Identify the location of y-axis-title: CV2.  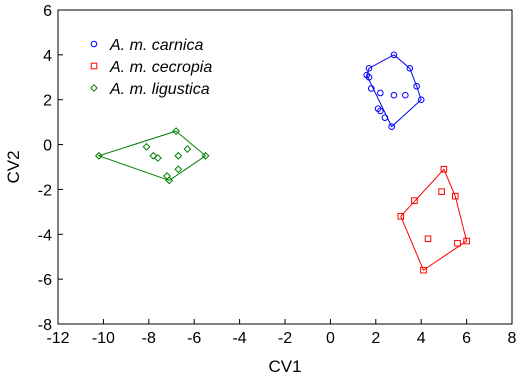
(13, 166).